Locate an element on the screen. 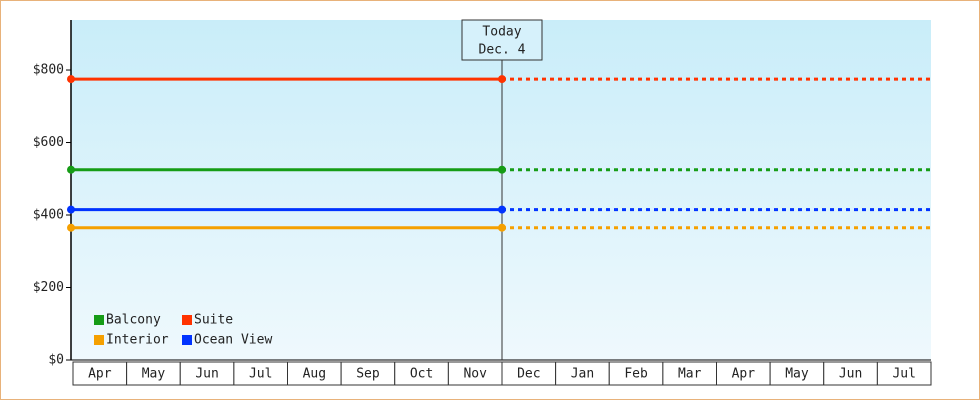 The image size is (980, 400). today-label: Today is located at coordinates (501, 32).